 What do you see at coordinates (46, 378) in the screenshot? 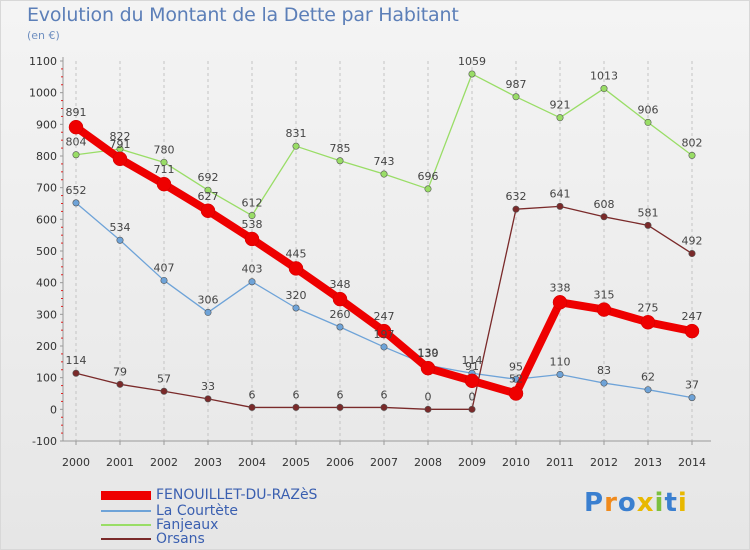
I see `y-tick-label: 100` at bounding box center [46, 378].